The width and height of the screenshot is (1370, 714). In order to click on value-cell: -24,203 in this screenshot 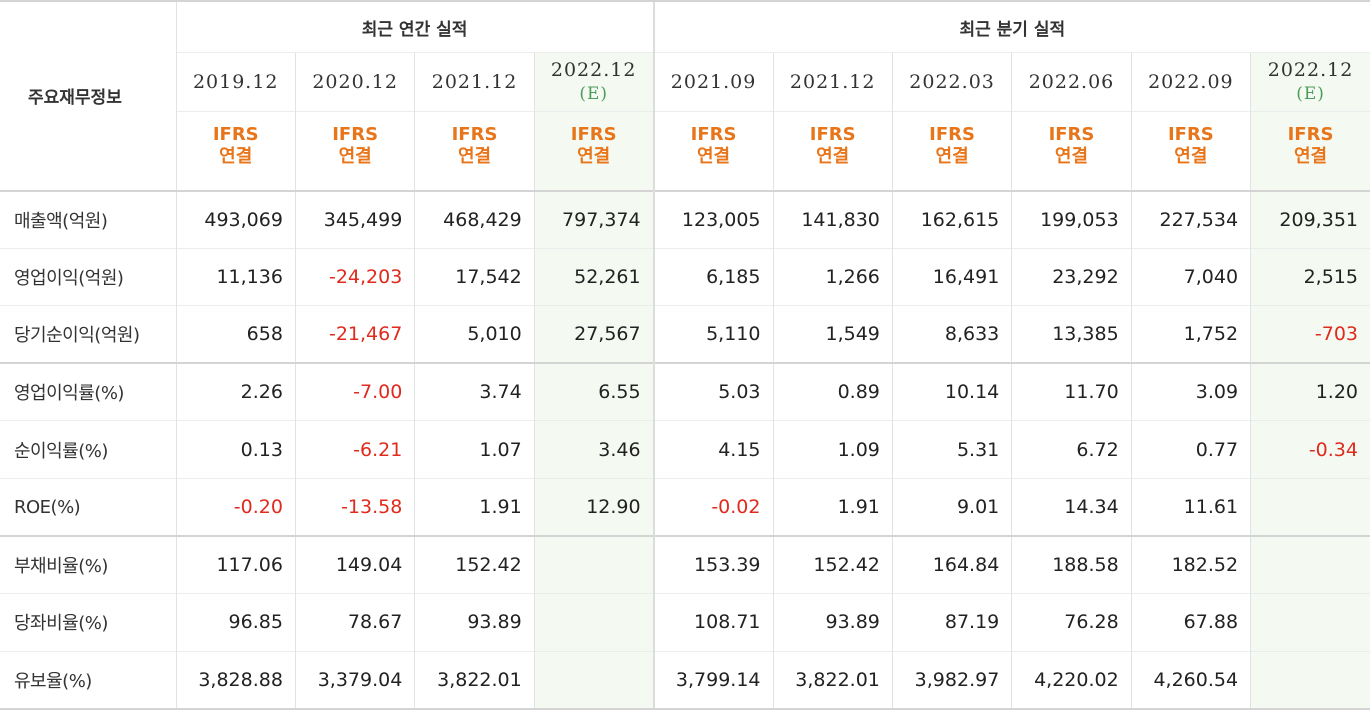, I will do `click(354, 276)`.